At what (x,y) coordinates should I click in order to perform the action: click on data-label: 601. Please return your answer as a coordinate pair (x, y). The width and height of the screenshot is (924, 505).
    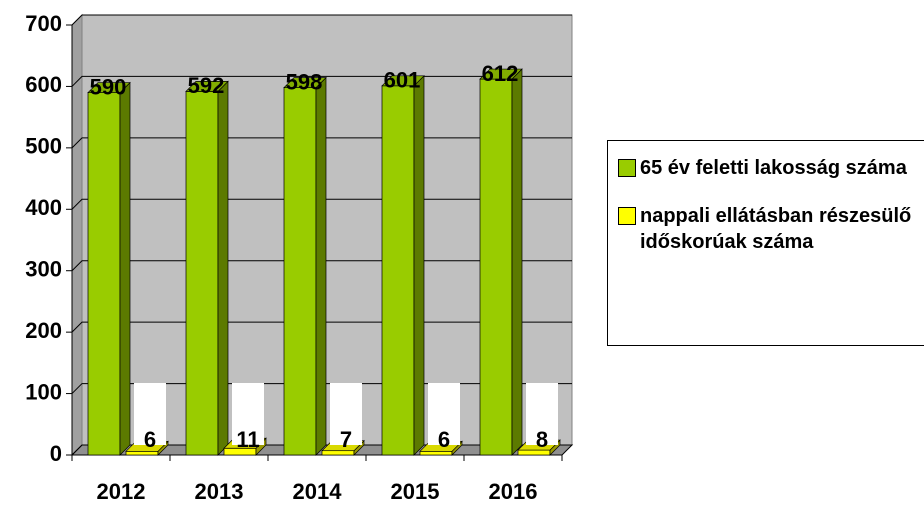
    Looking at the image, I should click on (402, 80).